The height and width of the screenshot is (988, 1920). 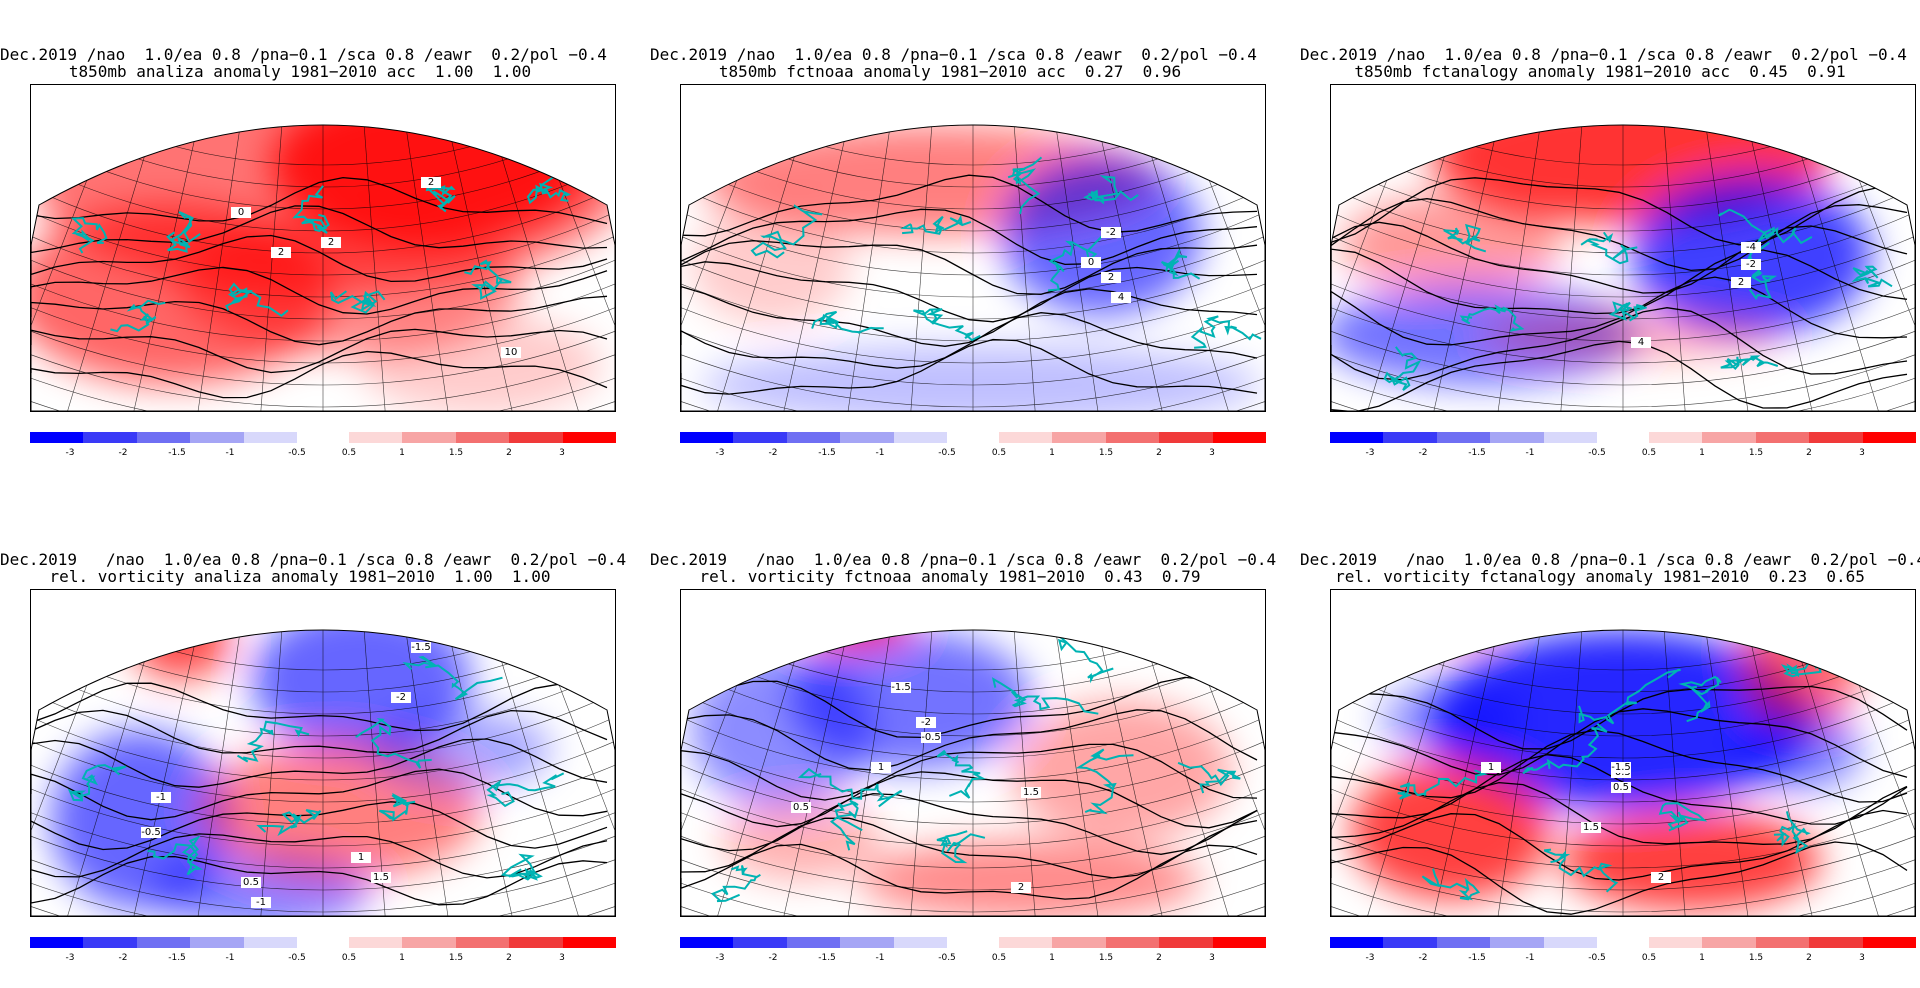 I want to click on anomaly-map: -0.5-1.50.511.52, so click(x=1623, y=753).